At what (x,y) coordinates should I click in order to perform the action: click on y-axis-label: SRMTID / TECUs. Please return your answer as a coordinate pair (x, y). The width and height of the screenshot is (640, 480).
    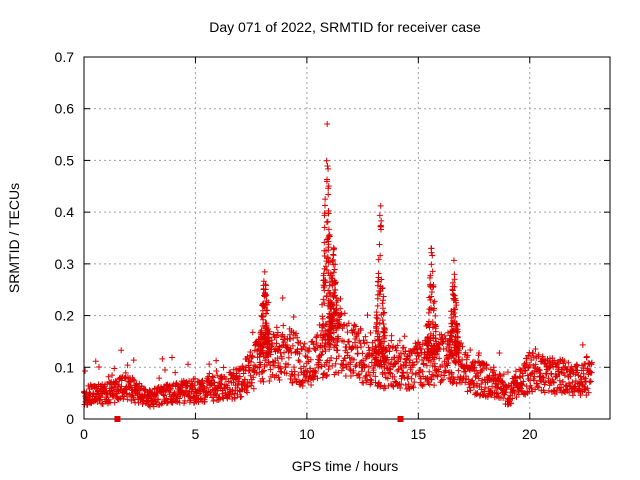
    Looking at the image, I should click on (14, 238).